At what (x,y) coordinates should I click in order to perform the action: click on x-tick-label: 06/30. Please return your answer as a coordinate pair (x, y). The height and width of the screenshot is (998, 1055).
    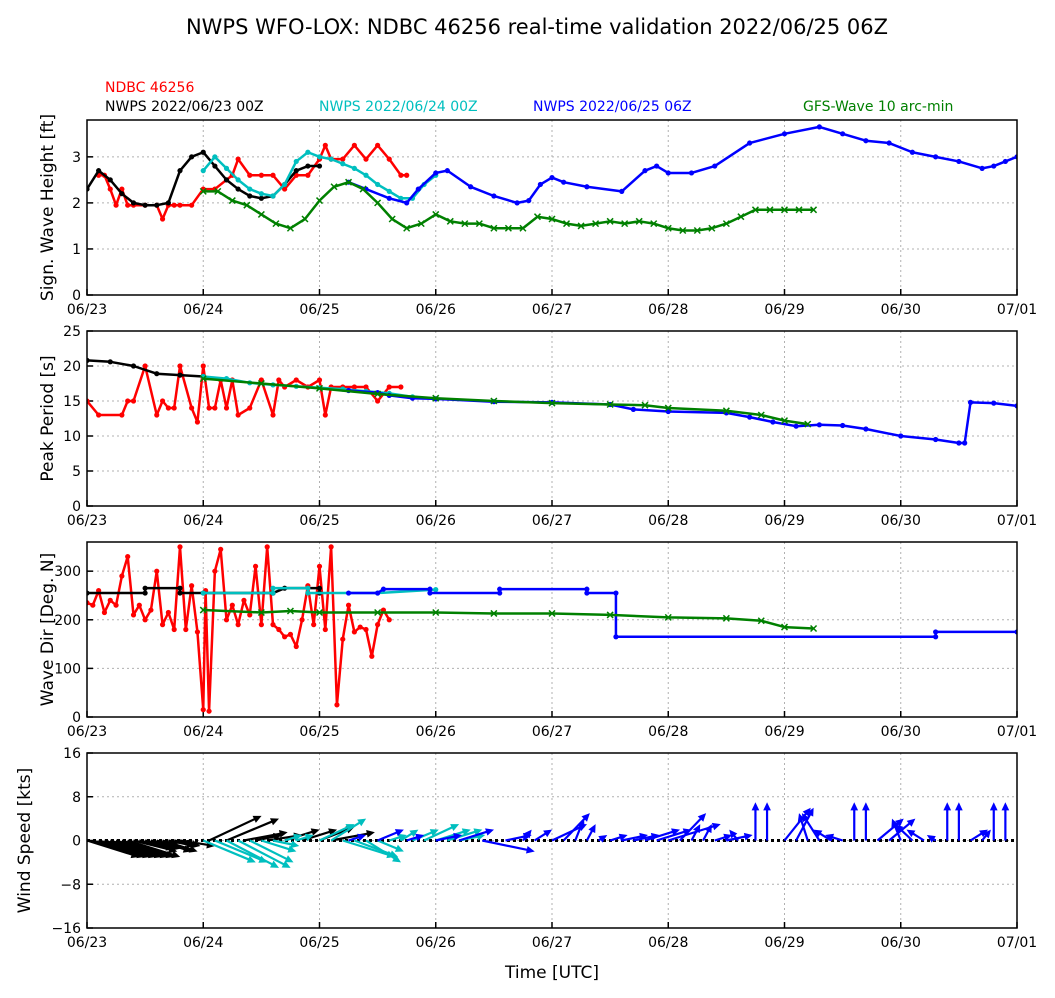
    Looking at the image, I should click on (901, 943).